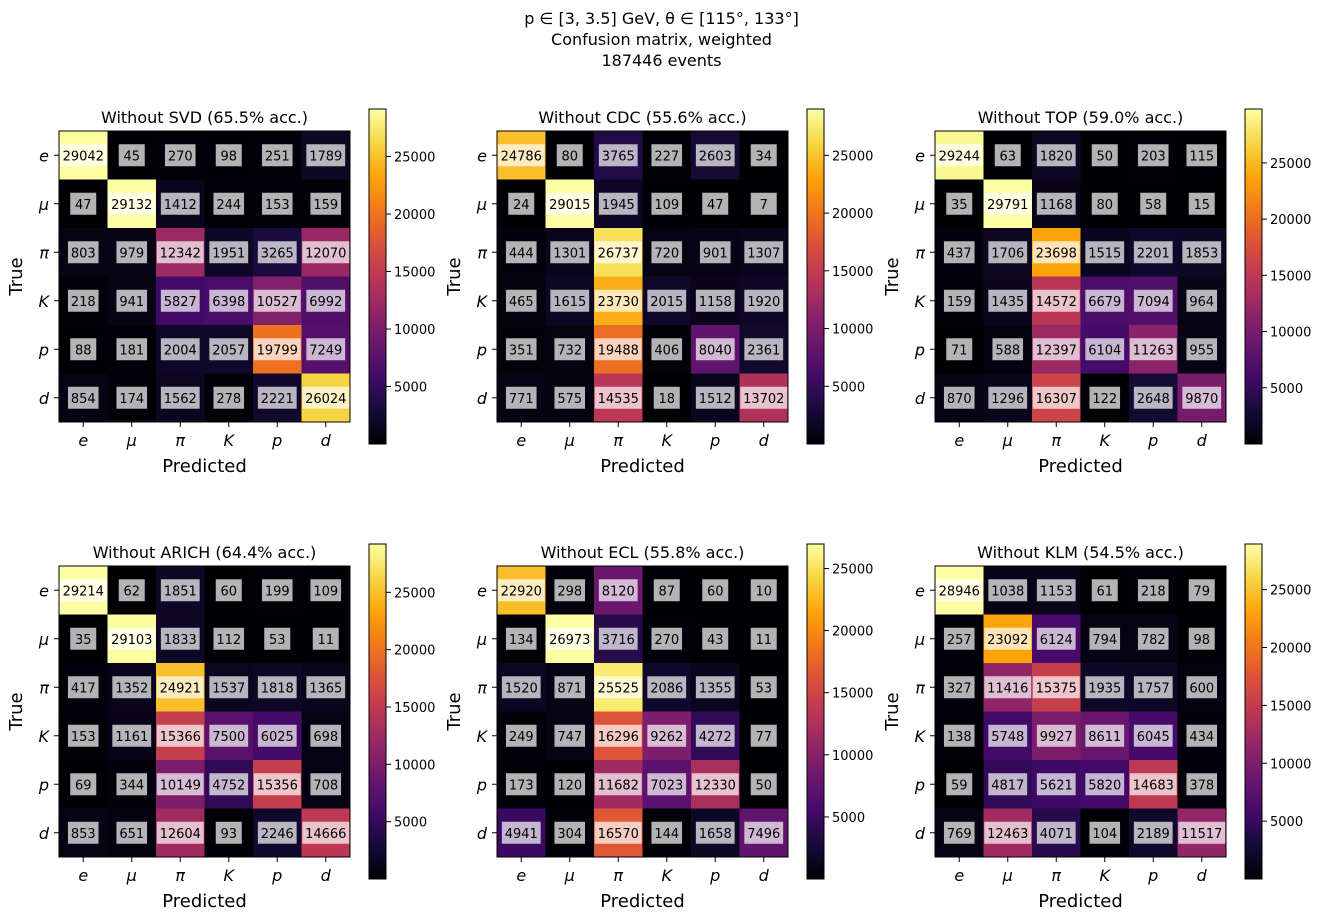  What do you see at coordinates (276, 875) in the screenshot?
I see `panel-4-x-tick-label: p` at bounding box center [276, 875].